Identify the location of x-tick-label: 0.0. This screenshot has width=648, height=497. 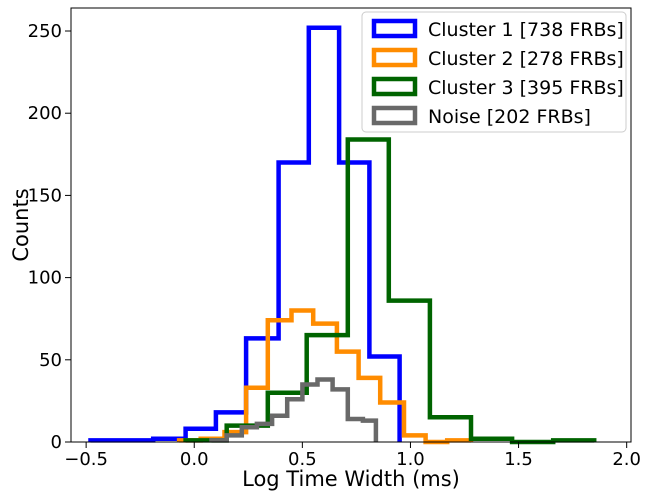
(194, 459).